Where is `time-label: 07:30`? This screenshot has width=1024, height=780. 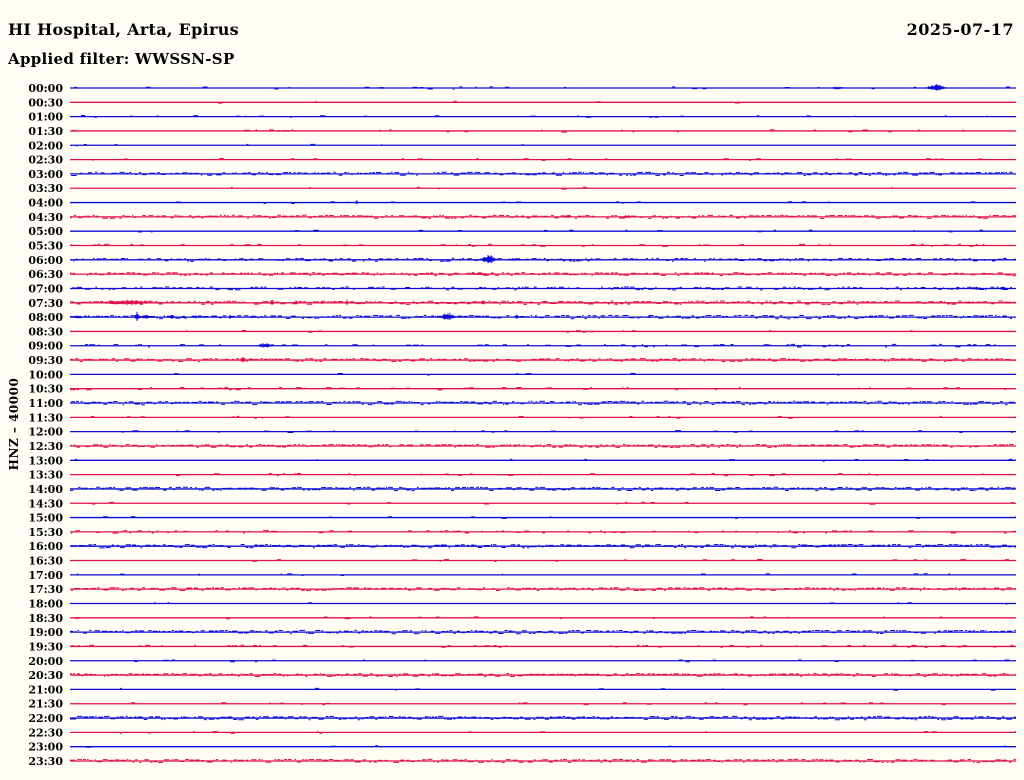
time-label: 07:30 is located at coordinates (45, 303).